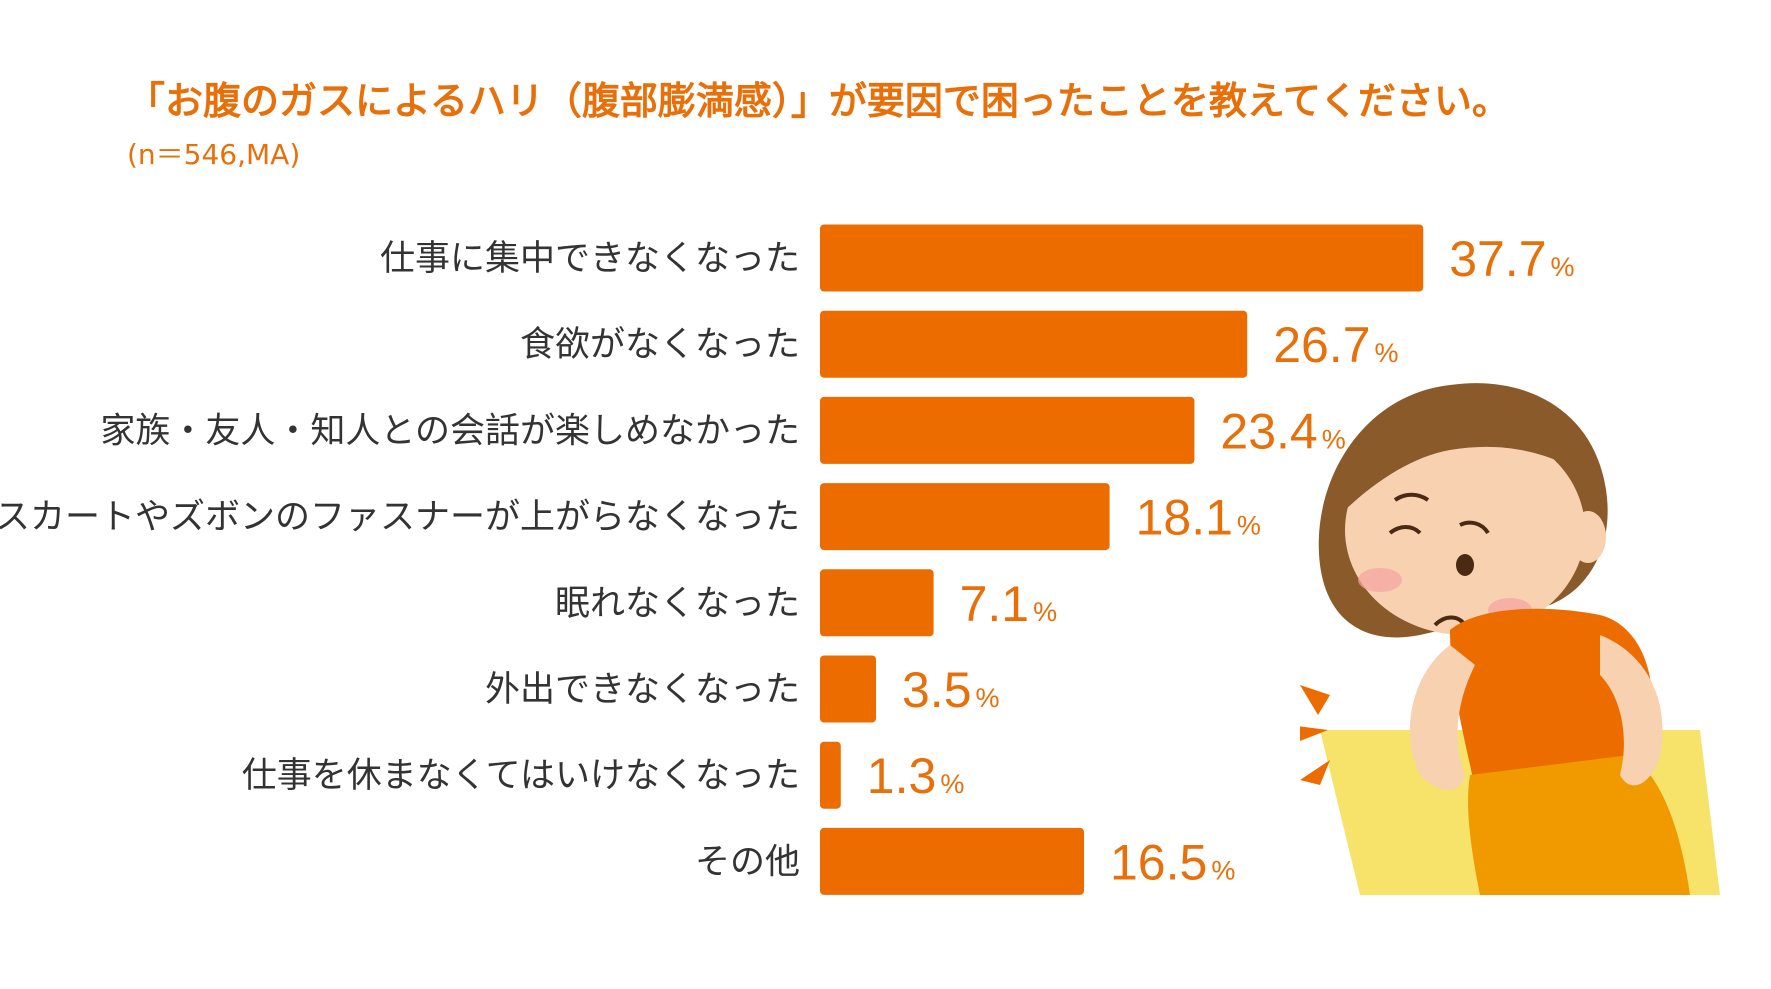  I want to click on woman-stomach-ache-illustration, so click(1510, 639).